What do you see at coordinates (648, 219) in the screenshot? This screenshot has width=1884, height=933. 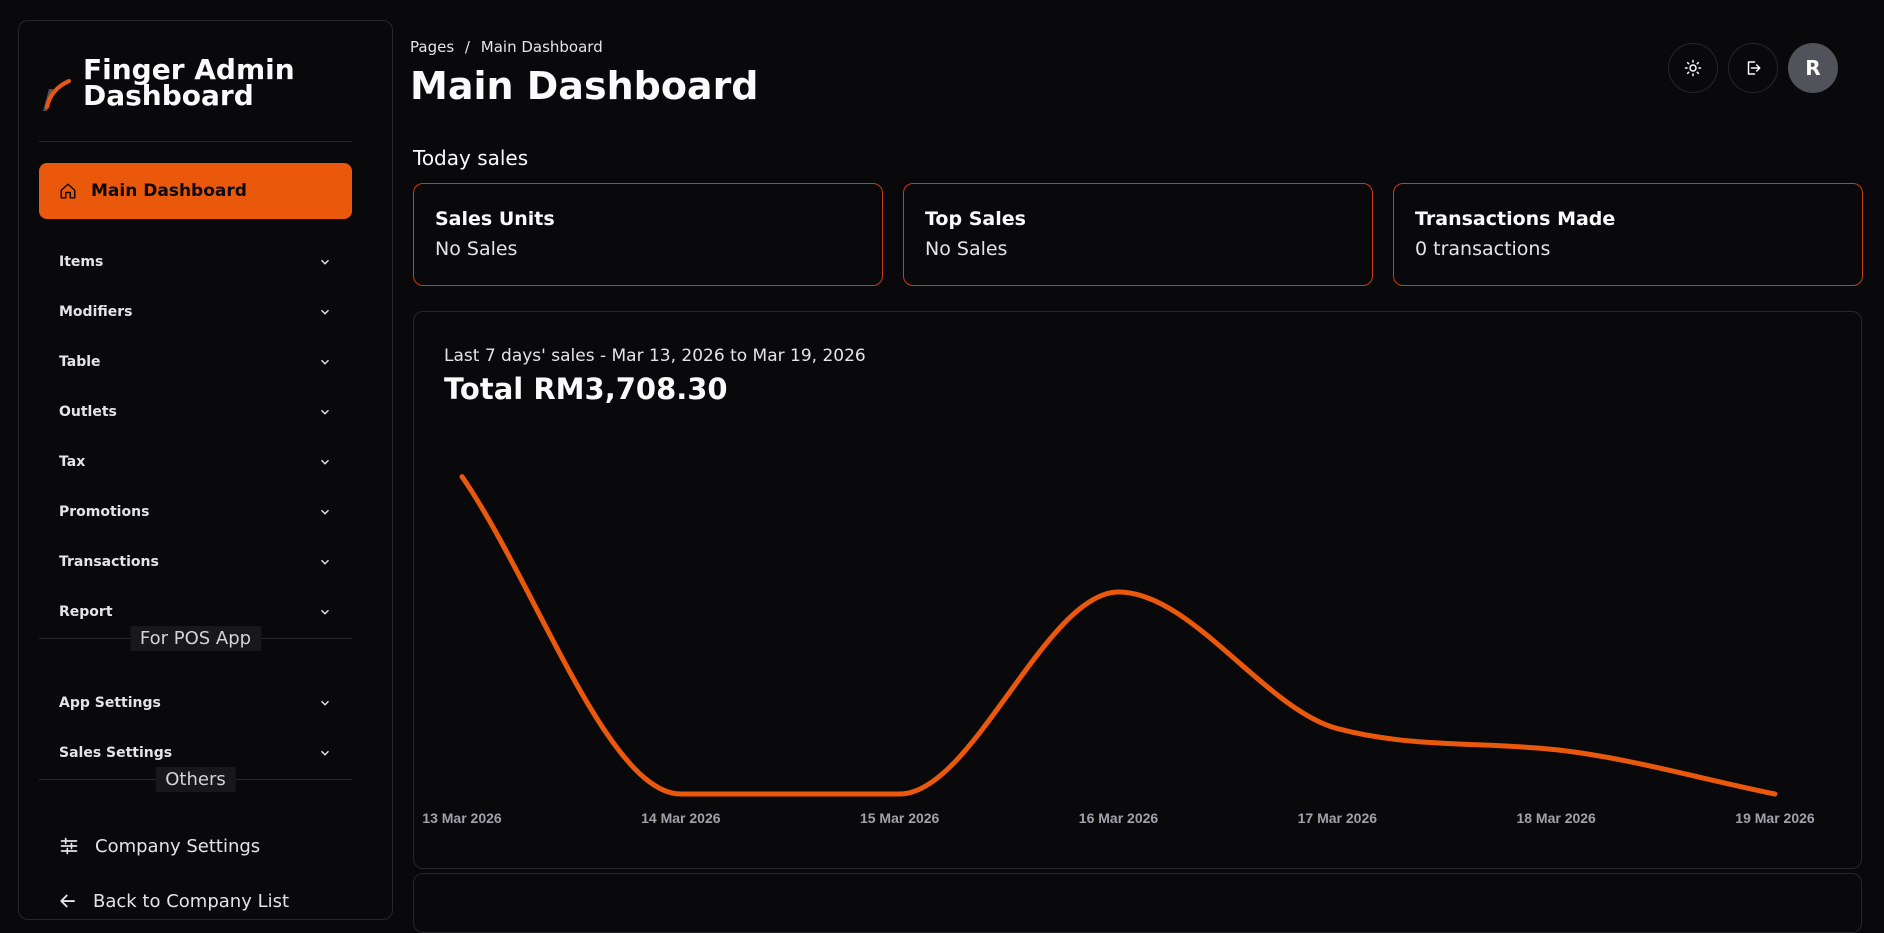 I see `stat-title: Sales Units` at bounding box center [648, 219].